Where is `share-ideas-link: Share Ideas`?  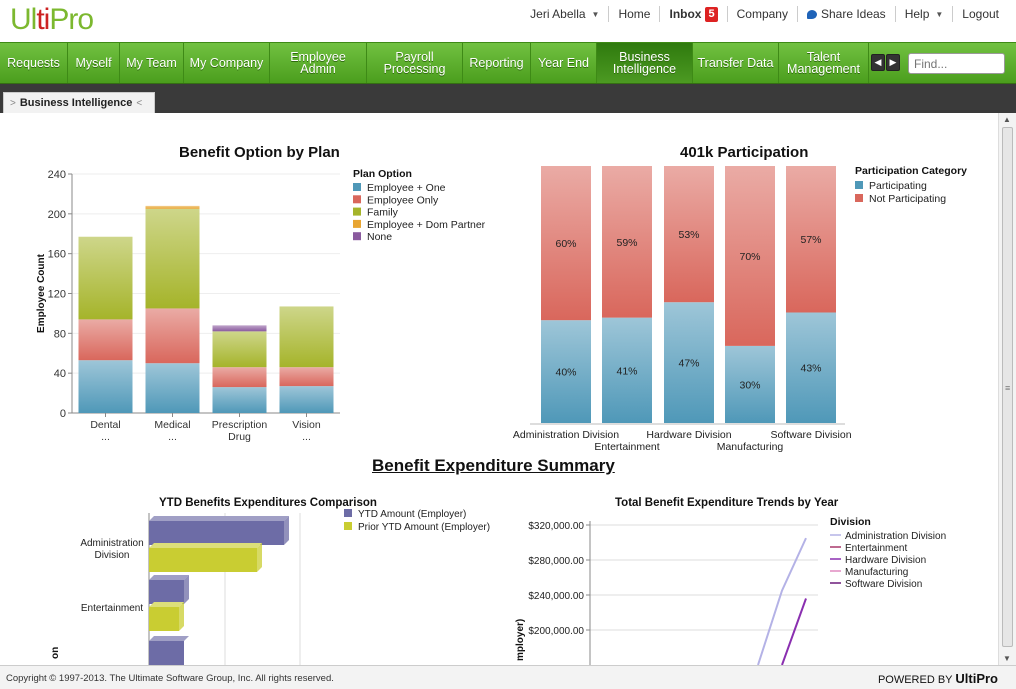 share-ideas-link: Share Ideas is located at coordinates (845, 14).